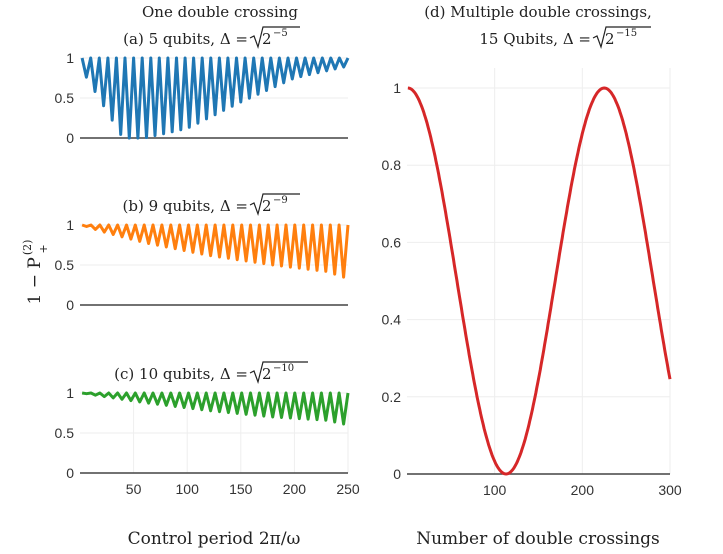 This screenshot has height=554, width=723. Describe the element at coordinates (280, 200) in the screenshot. I see `subplot-b-title-exponent: −9` at that location.